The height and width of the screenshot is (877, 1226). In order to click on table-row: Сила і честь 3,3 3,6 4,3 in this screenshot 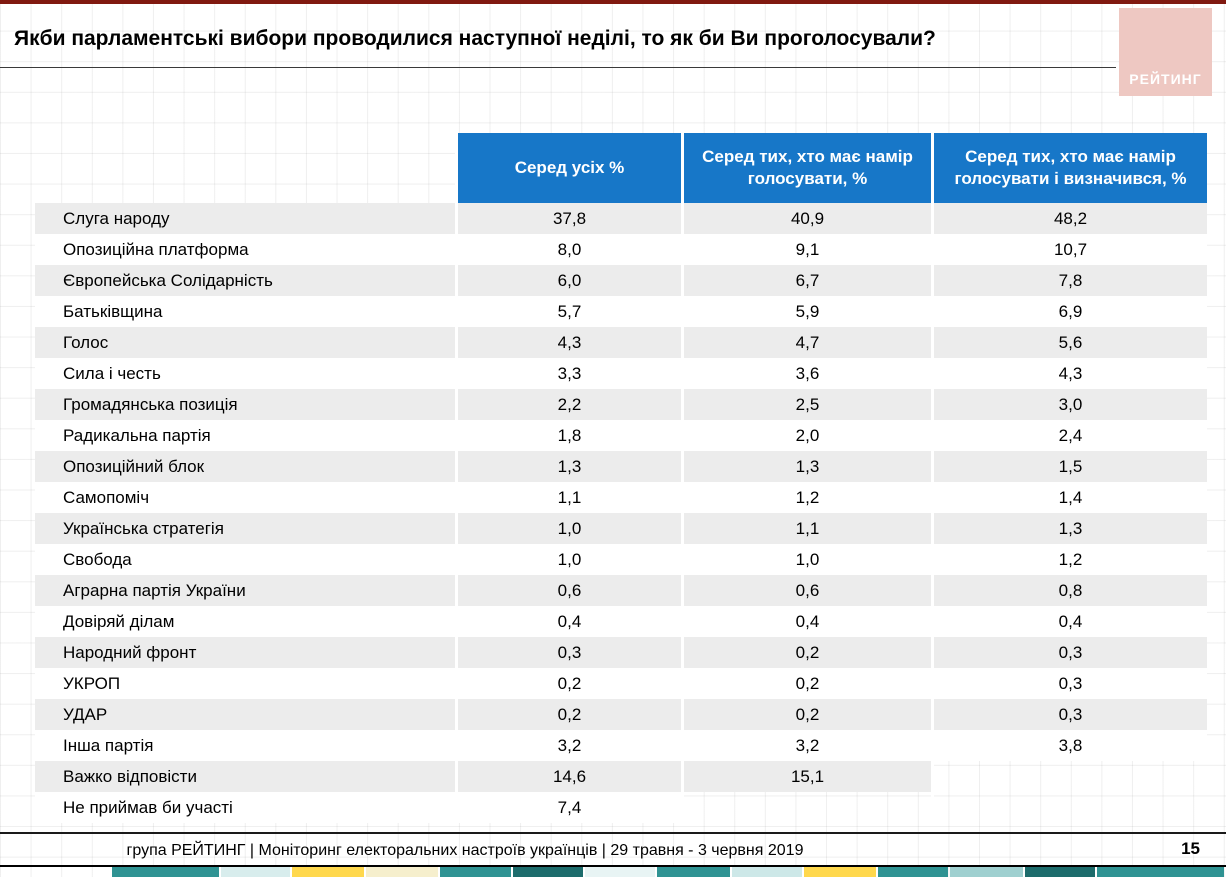, I will do `click(621, 373)`.